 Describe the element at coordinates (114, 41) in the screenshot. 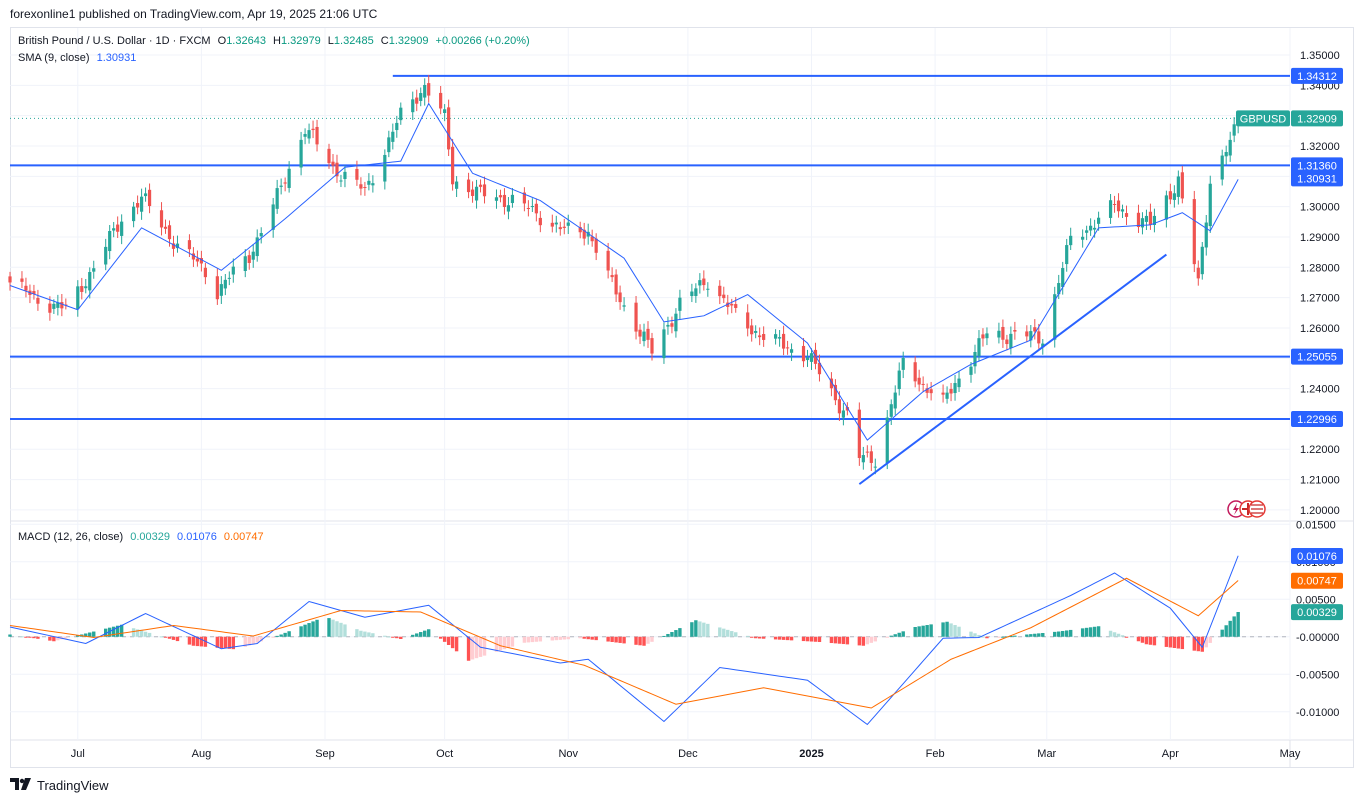

I see `symbol-title: British Pound / U.S. Dollar · 1D · FXCM` at that location.